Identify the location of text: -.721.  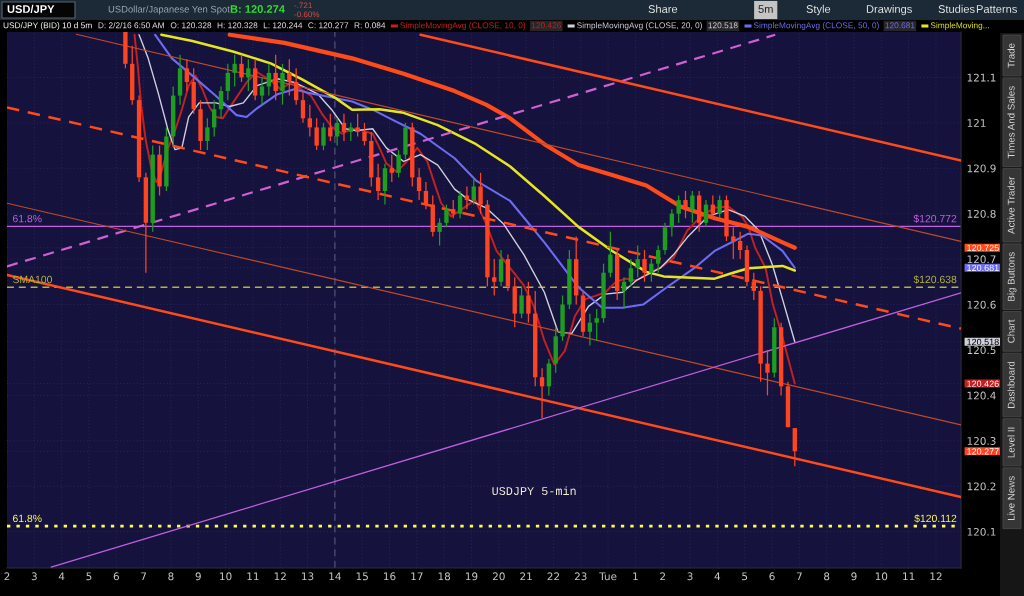
(303, 5).